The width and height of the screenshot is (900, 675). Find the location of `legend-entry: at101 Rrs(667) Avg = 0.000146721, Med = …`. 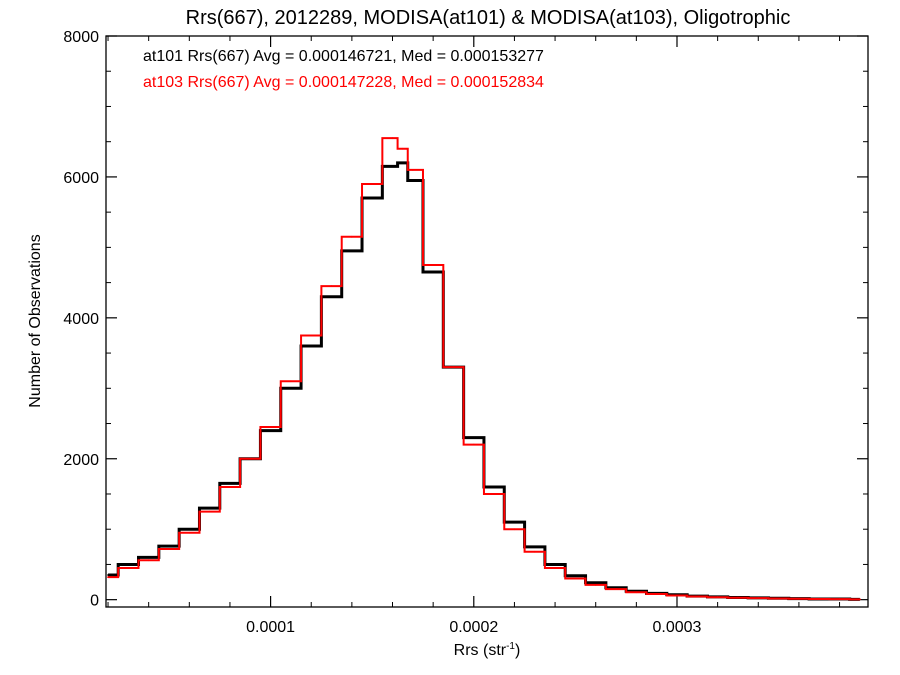

legend-entry: at101 Rrs(667) Avg = 0.000146721, Med = … is located at coordinates (343, 56).